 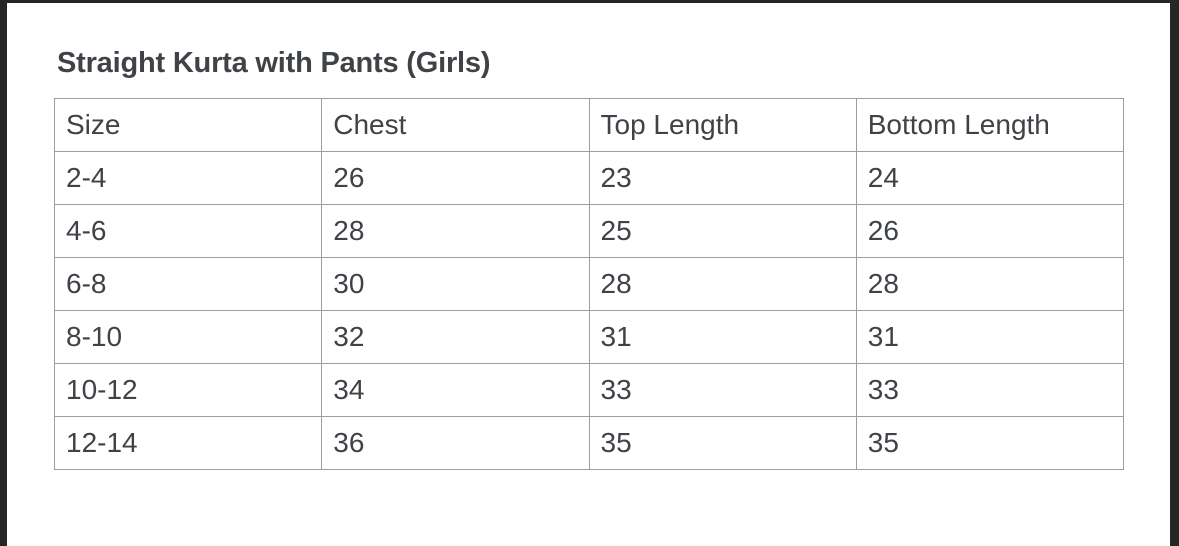 I want to click on table-row: 4-6 28 25 26, so click(x=589, y=231).